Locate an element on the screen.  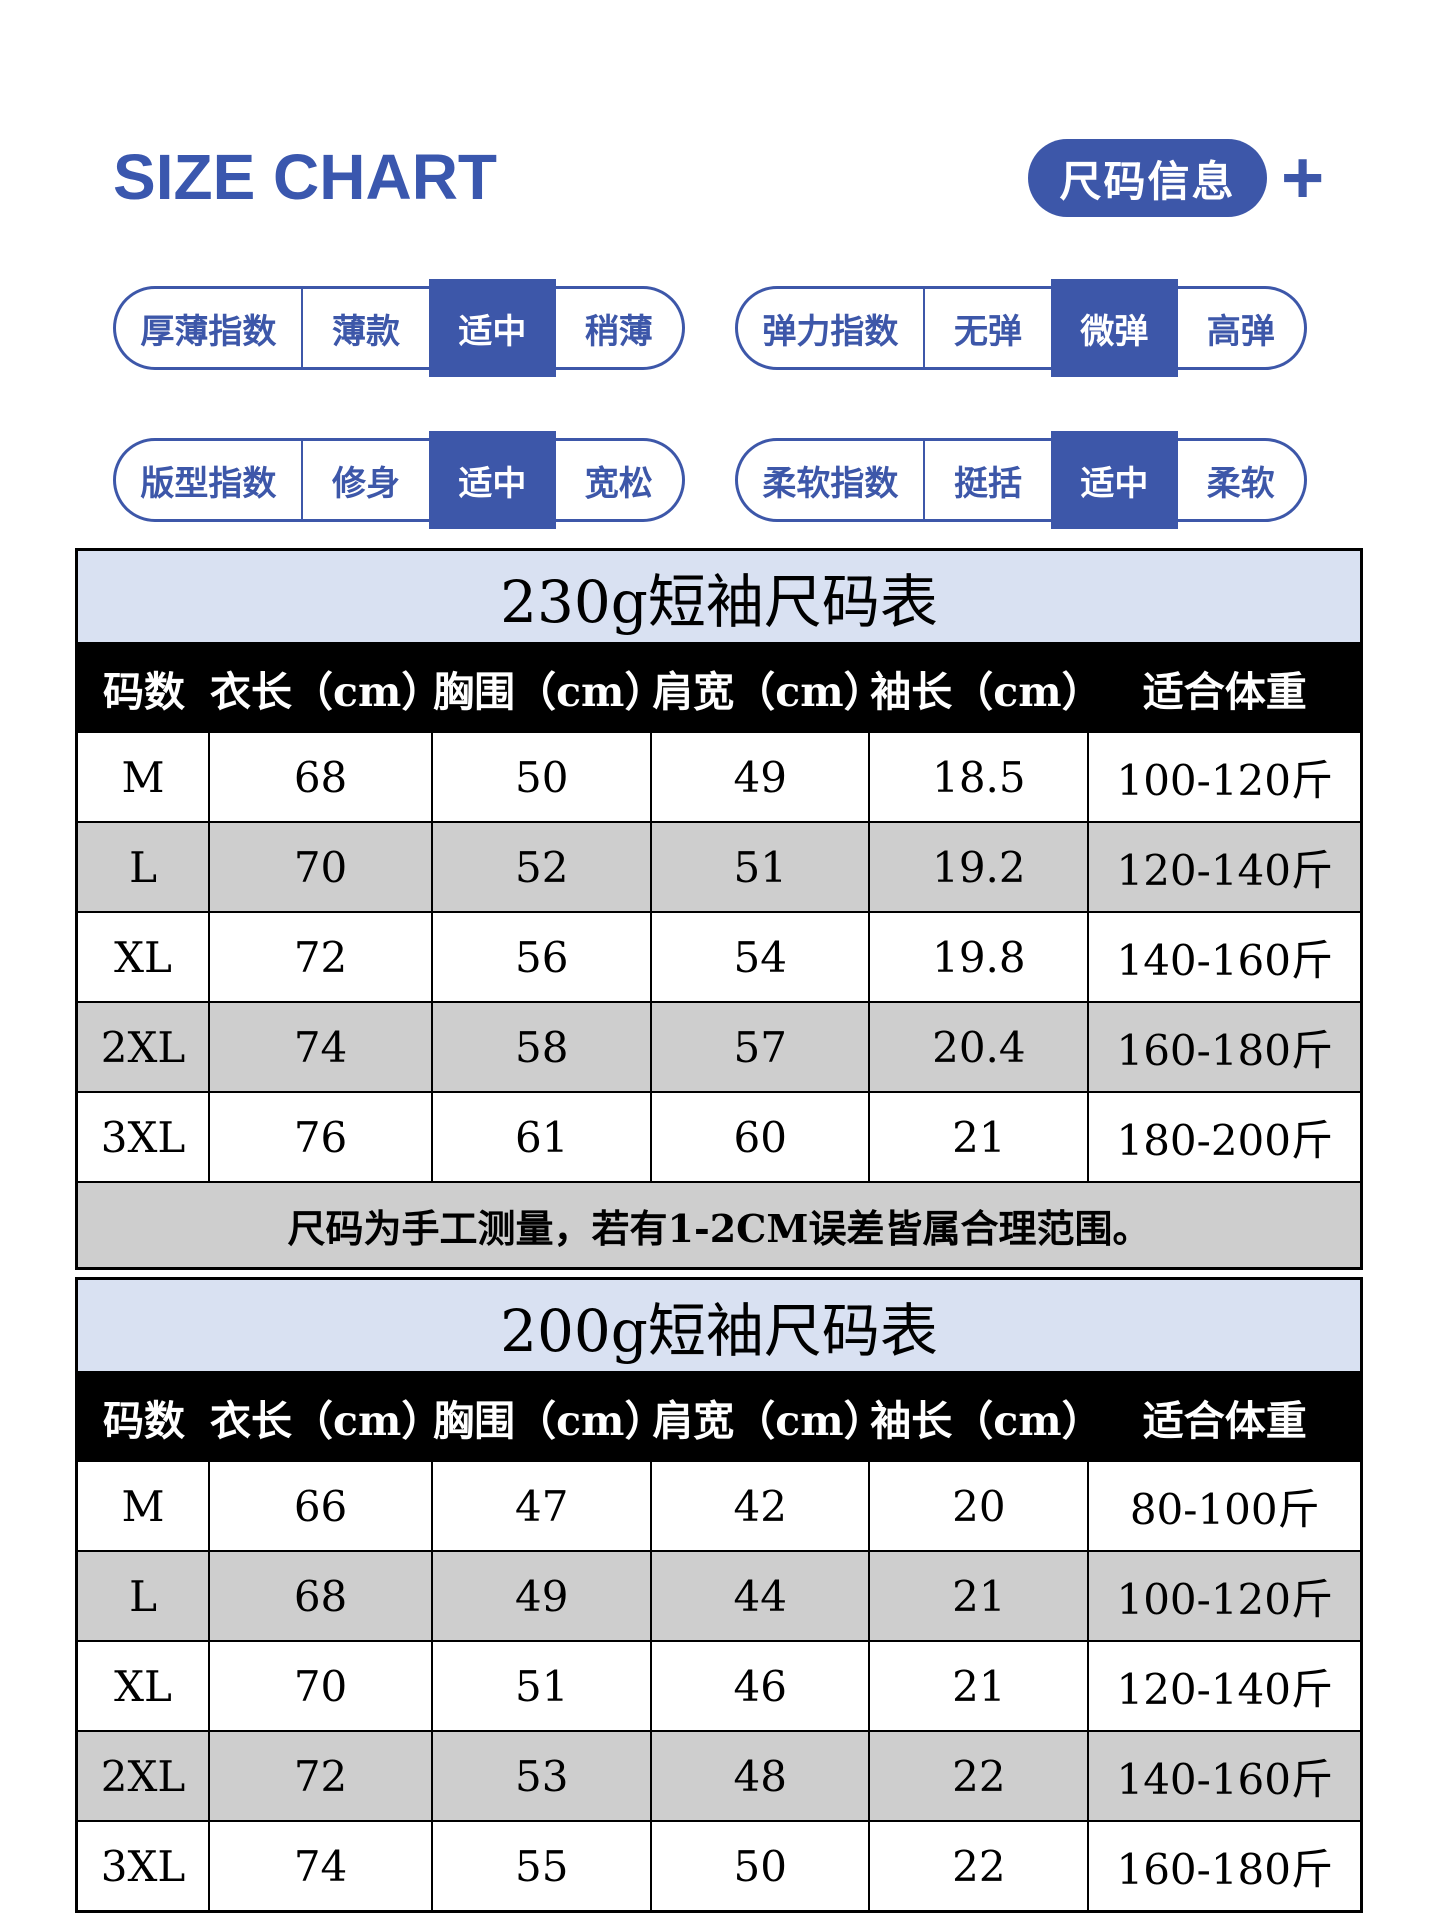
indicator-option: 修身 is located at coordinates (365, 483).